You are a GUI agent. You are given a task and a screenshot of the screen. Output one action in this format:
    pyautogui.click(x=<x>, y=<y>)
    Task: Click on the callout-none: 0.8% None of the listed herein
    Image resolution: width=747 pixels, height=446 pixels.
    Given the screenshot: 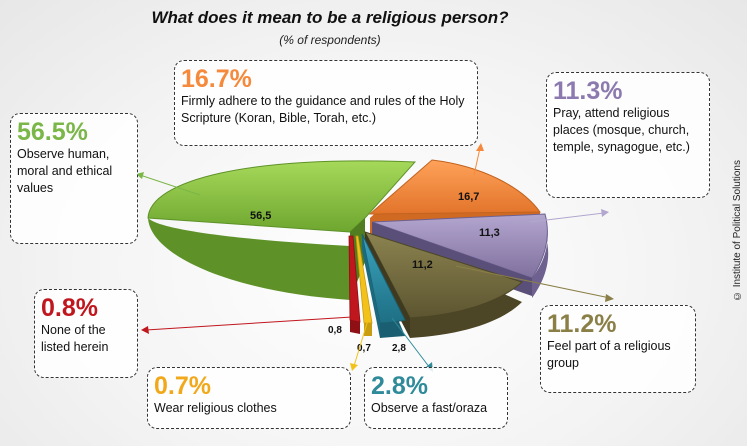 What is the action you would take?
    pyautogui.click(x=86, y=333)
    